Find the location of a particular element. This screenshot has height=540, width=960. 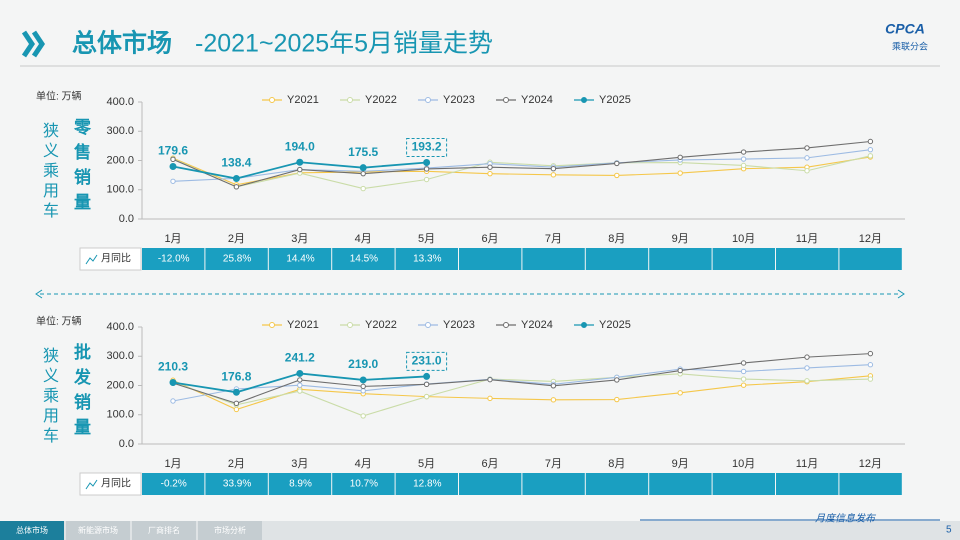

yoy-value: 14.5% is located at coordinates (364, 259).